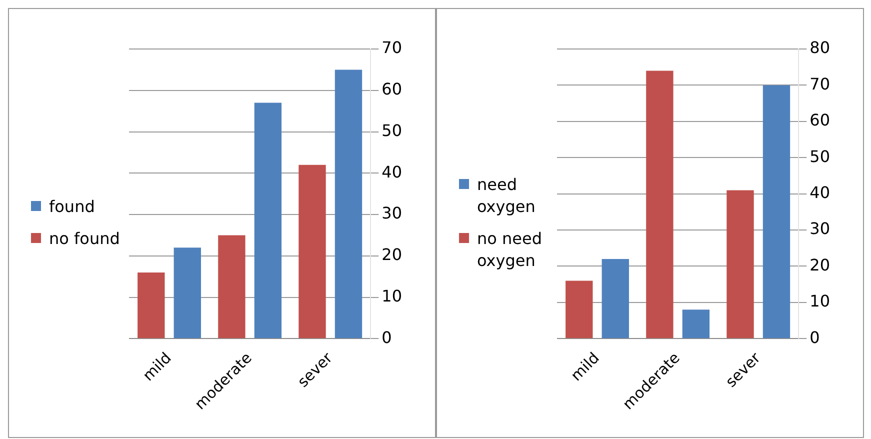  What do you see at coordinates (506, 196) in the screenshot?
I see `legend-label: need oxygen` at bounding box center [506, 196].